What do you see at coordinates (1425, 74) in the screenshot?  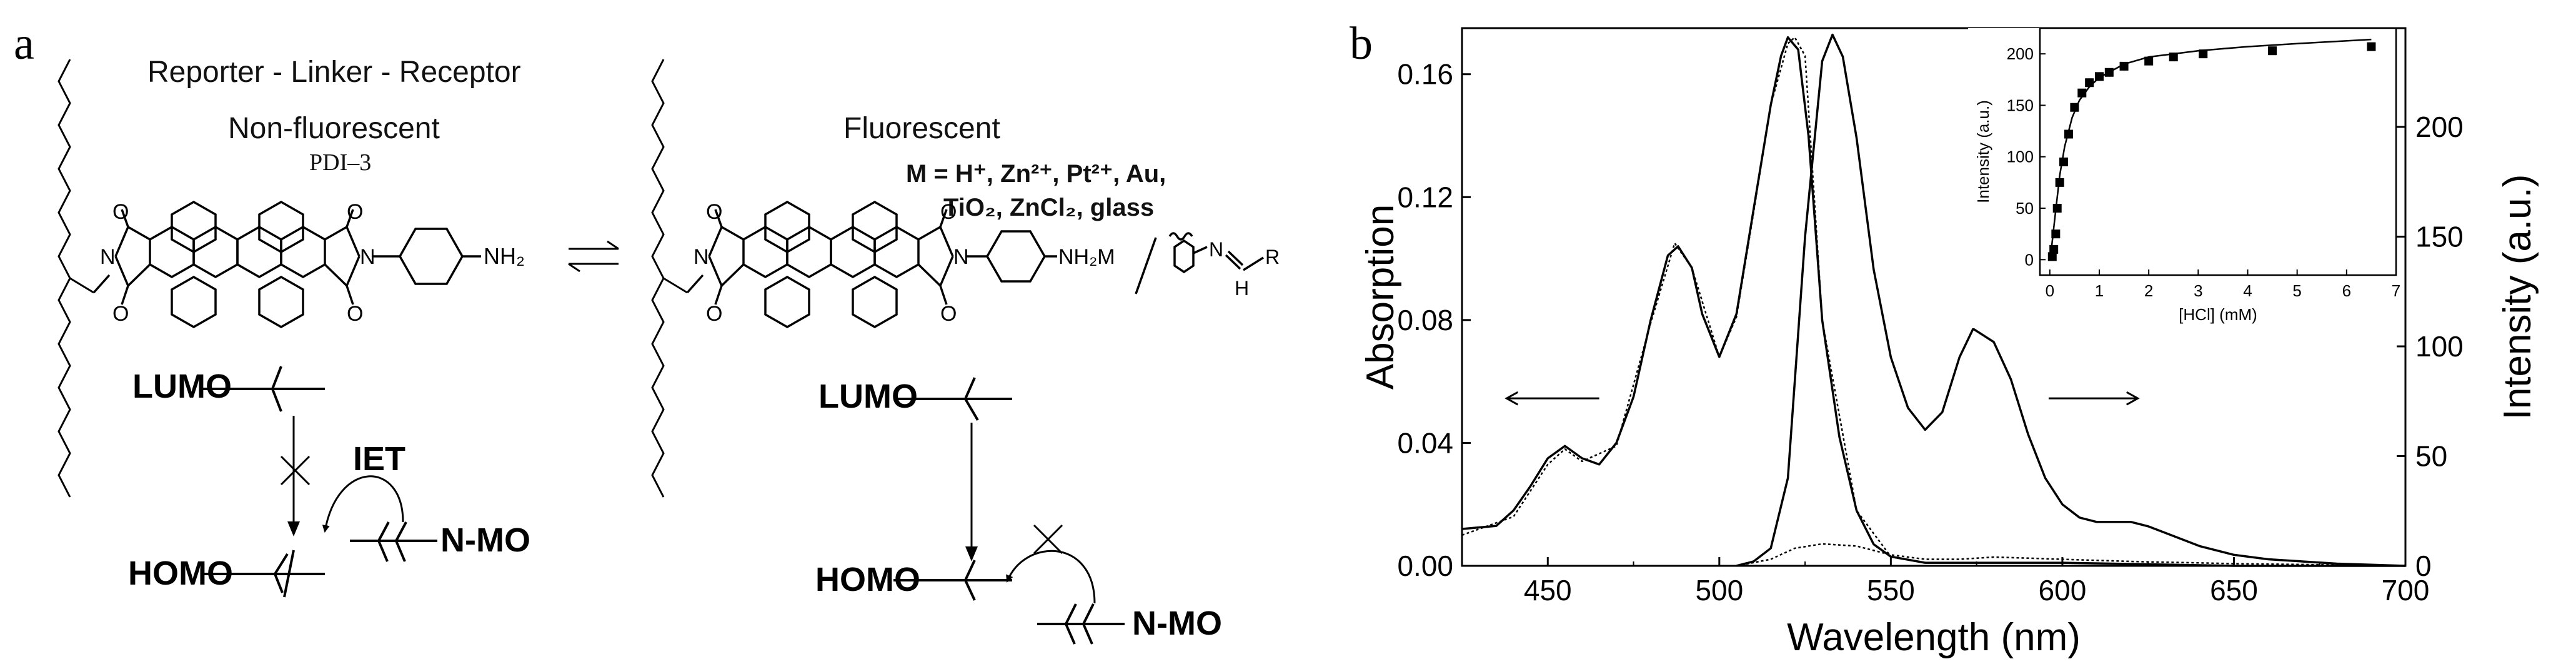 I see `y-tick-label: 0.16` at bounding box center [1425, 74].